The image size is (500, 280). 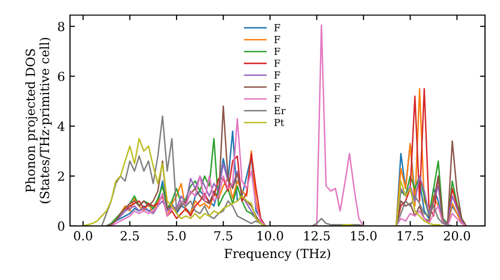 I want to click on y-tick-label: 4, so click(x=61, y=126).